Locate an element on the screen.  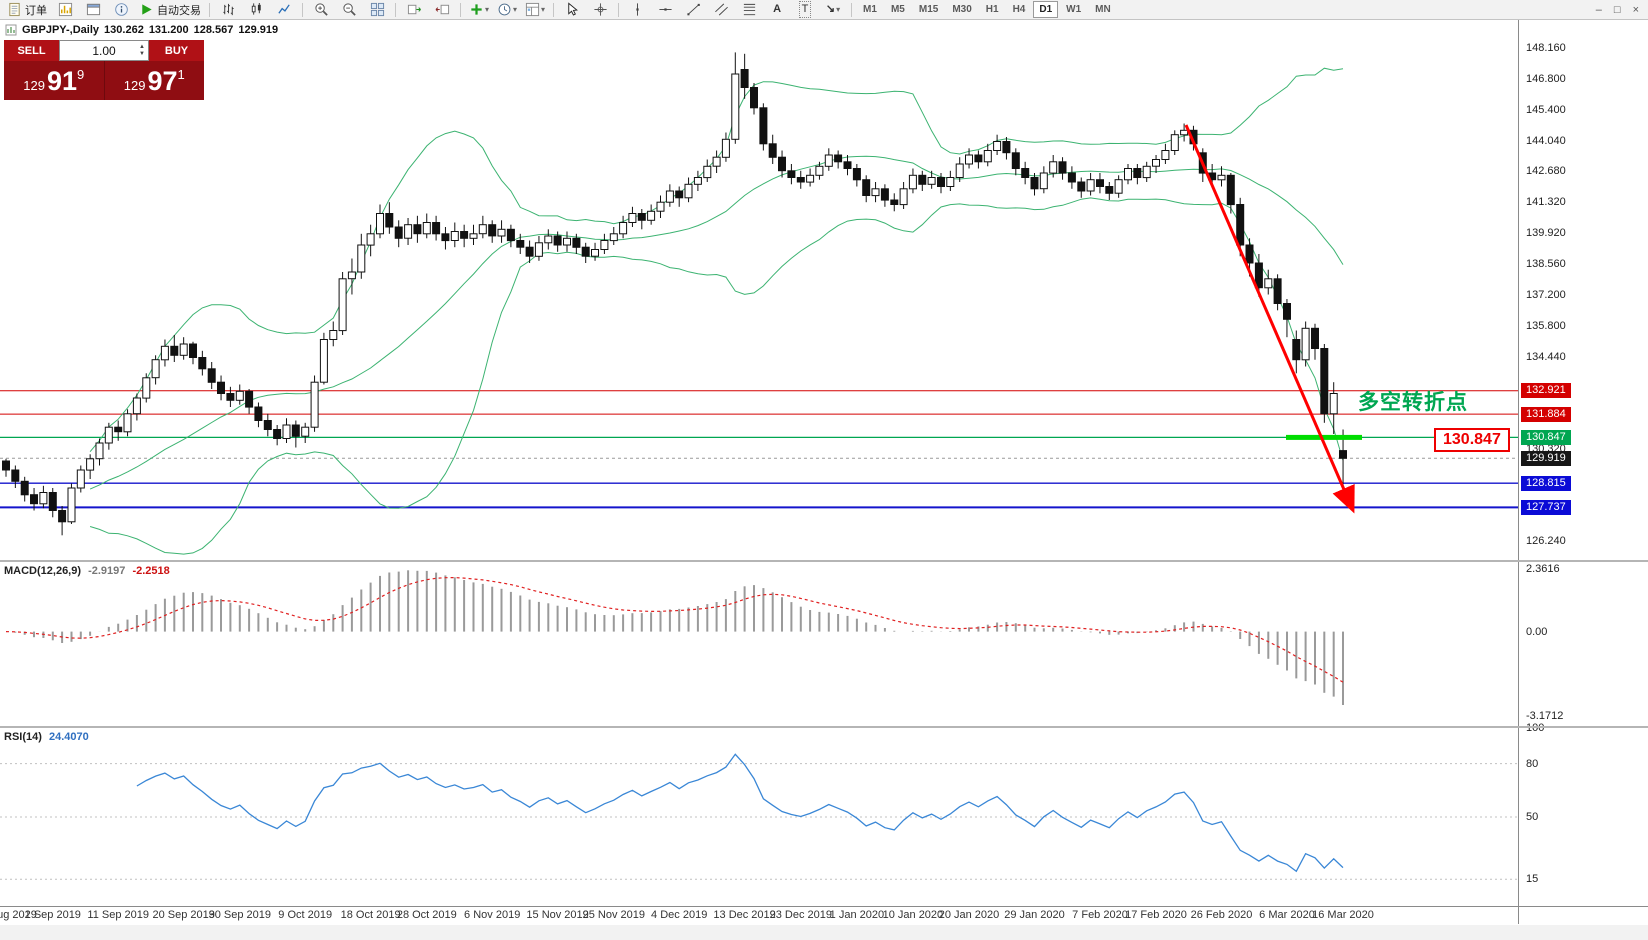
fibonacci-icon is located at coordinates (749, 10).